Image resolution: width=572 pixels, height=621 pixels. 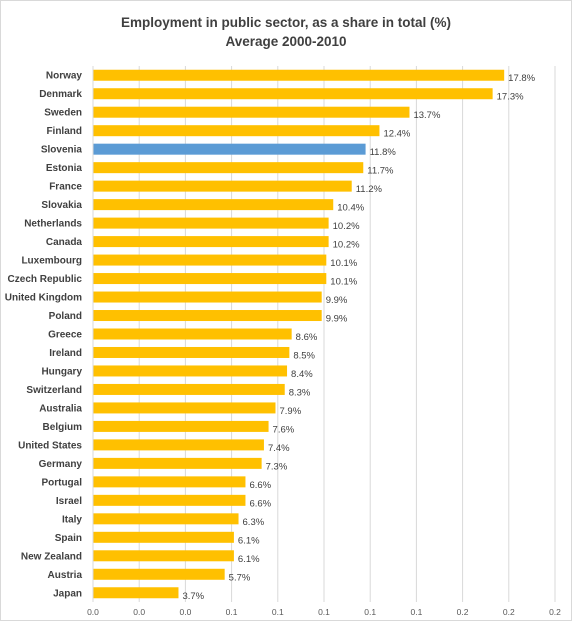 I want to click on category-label: Germany, so click(x=61, y=464).